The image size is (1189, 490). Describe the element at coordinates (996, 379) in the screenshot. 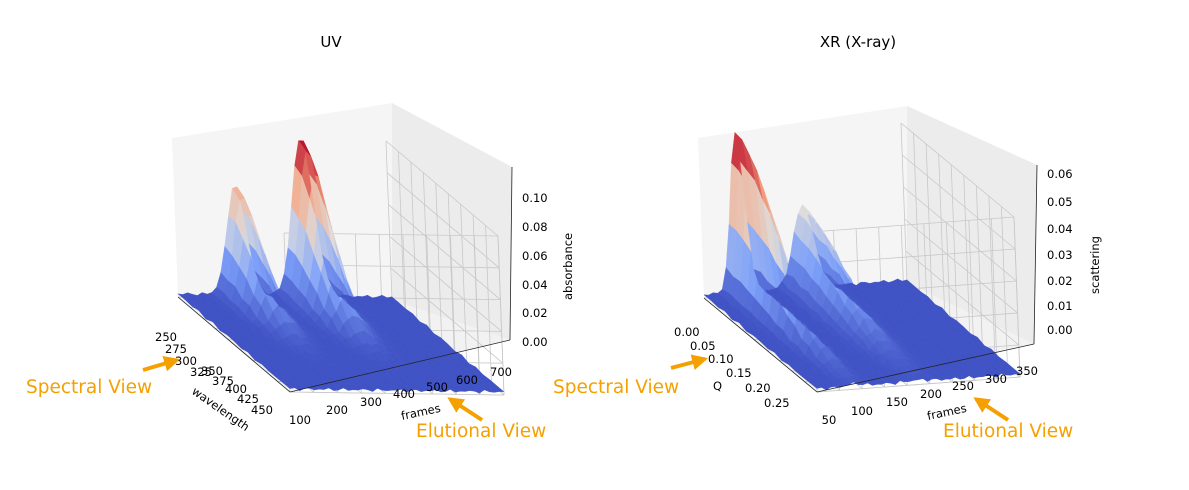

I see `xr-fr-tick: 300` at that location.